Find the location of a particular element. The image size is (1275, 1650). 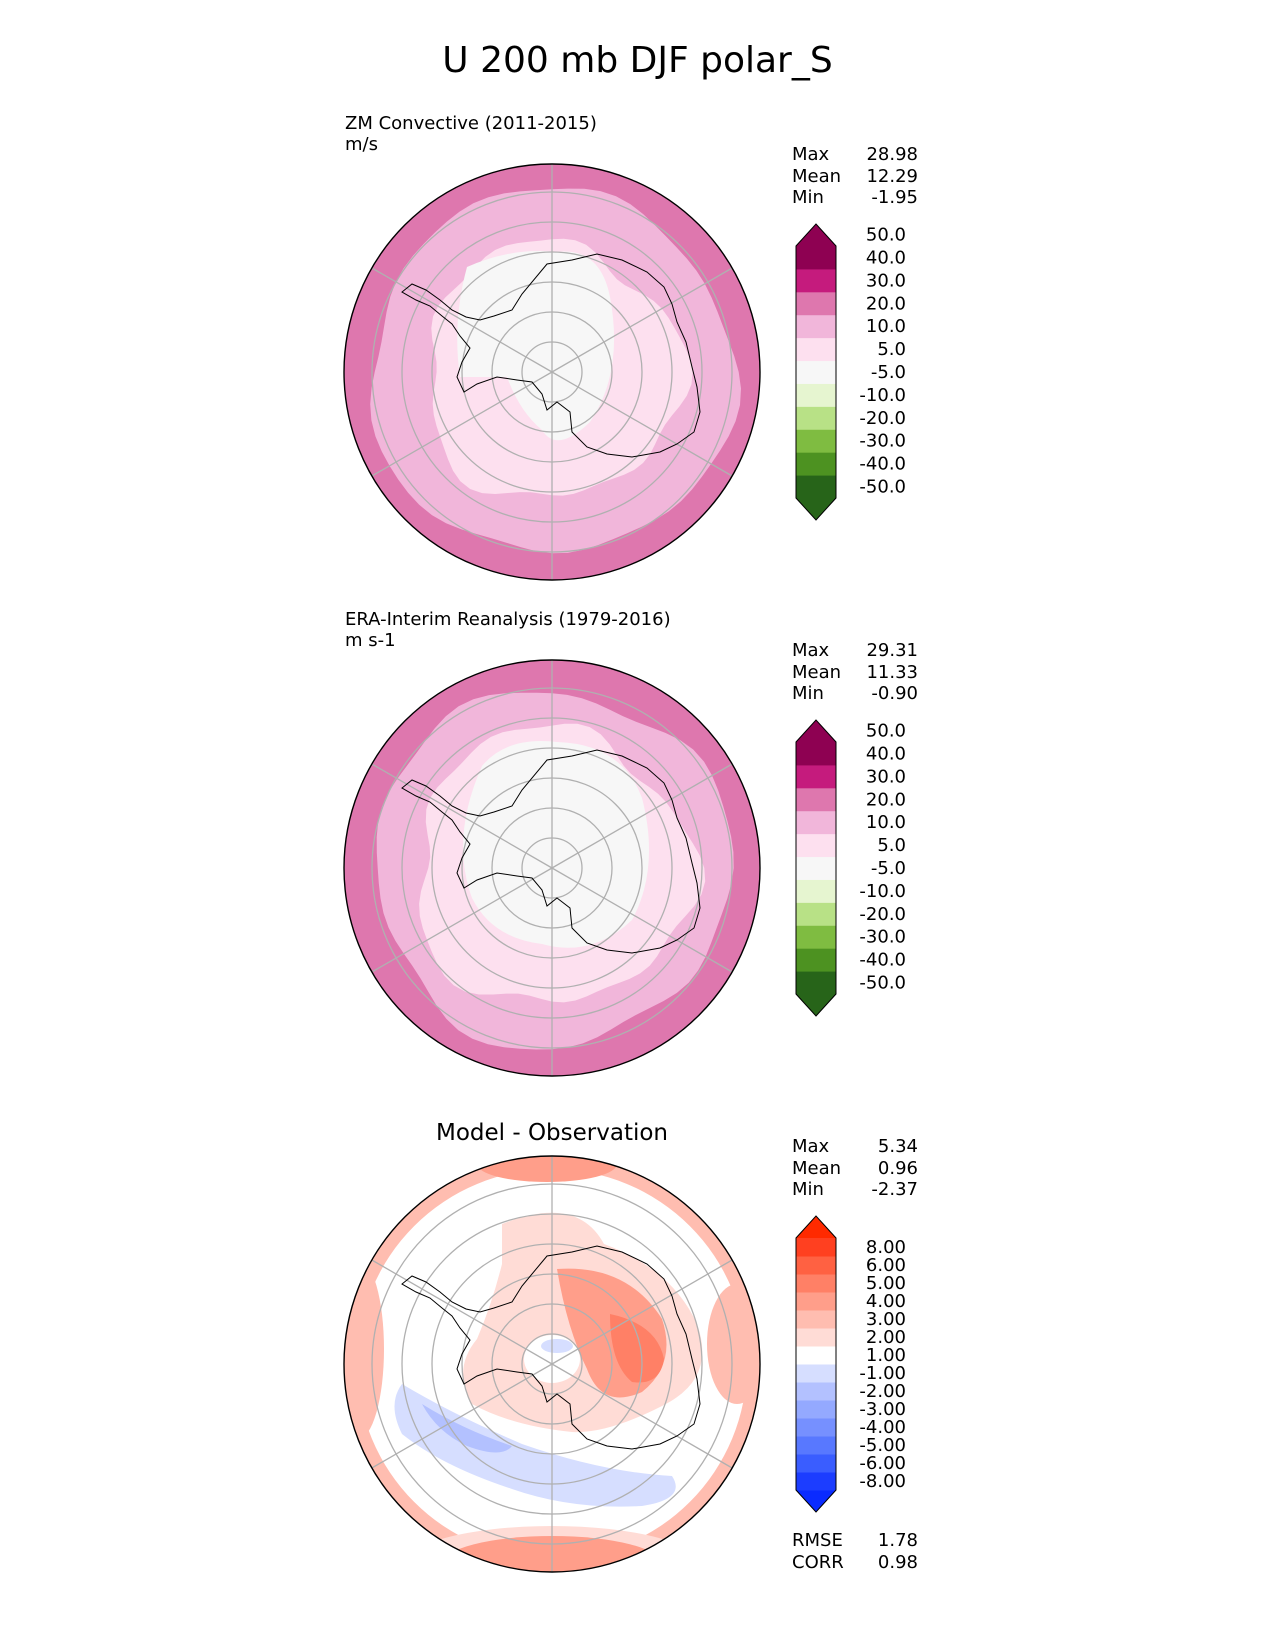

stat-mean: Mean 11.33 is located at coordinates (855, 672).